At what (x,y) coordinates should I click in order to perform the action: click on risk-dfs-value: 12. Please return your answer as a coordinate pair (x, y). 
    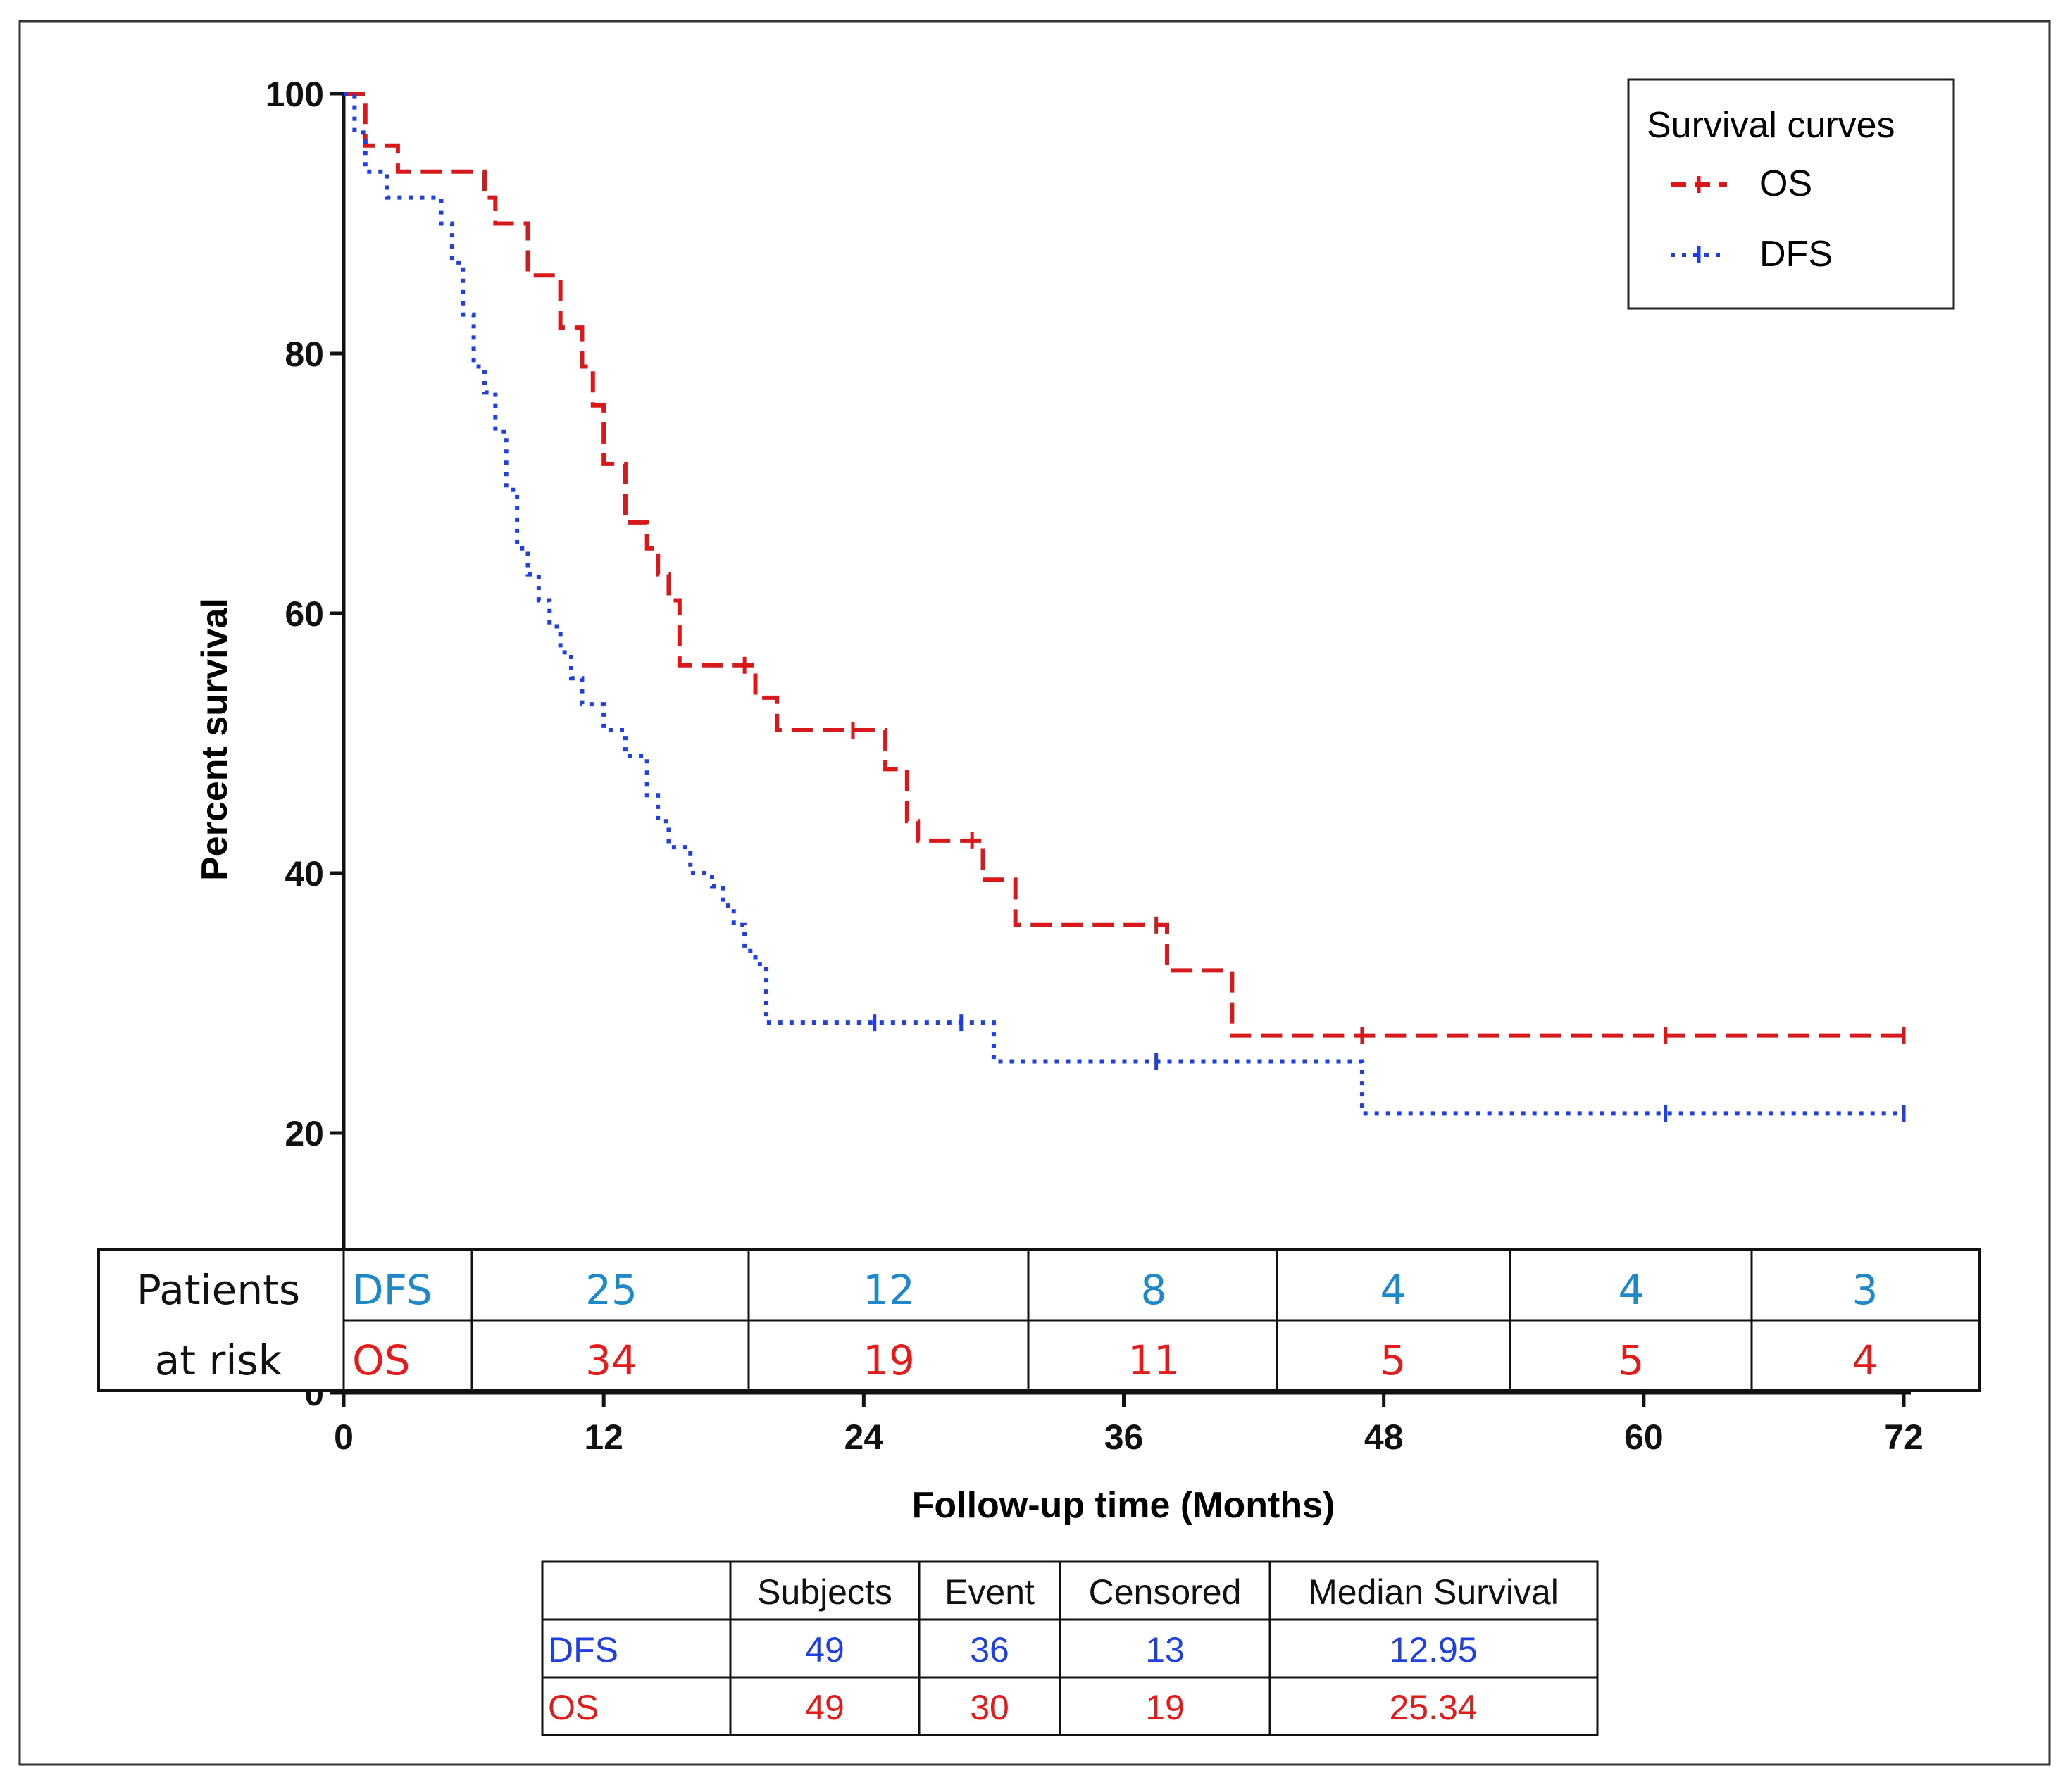
    Looking at the image, I should click on (889, 1290).